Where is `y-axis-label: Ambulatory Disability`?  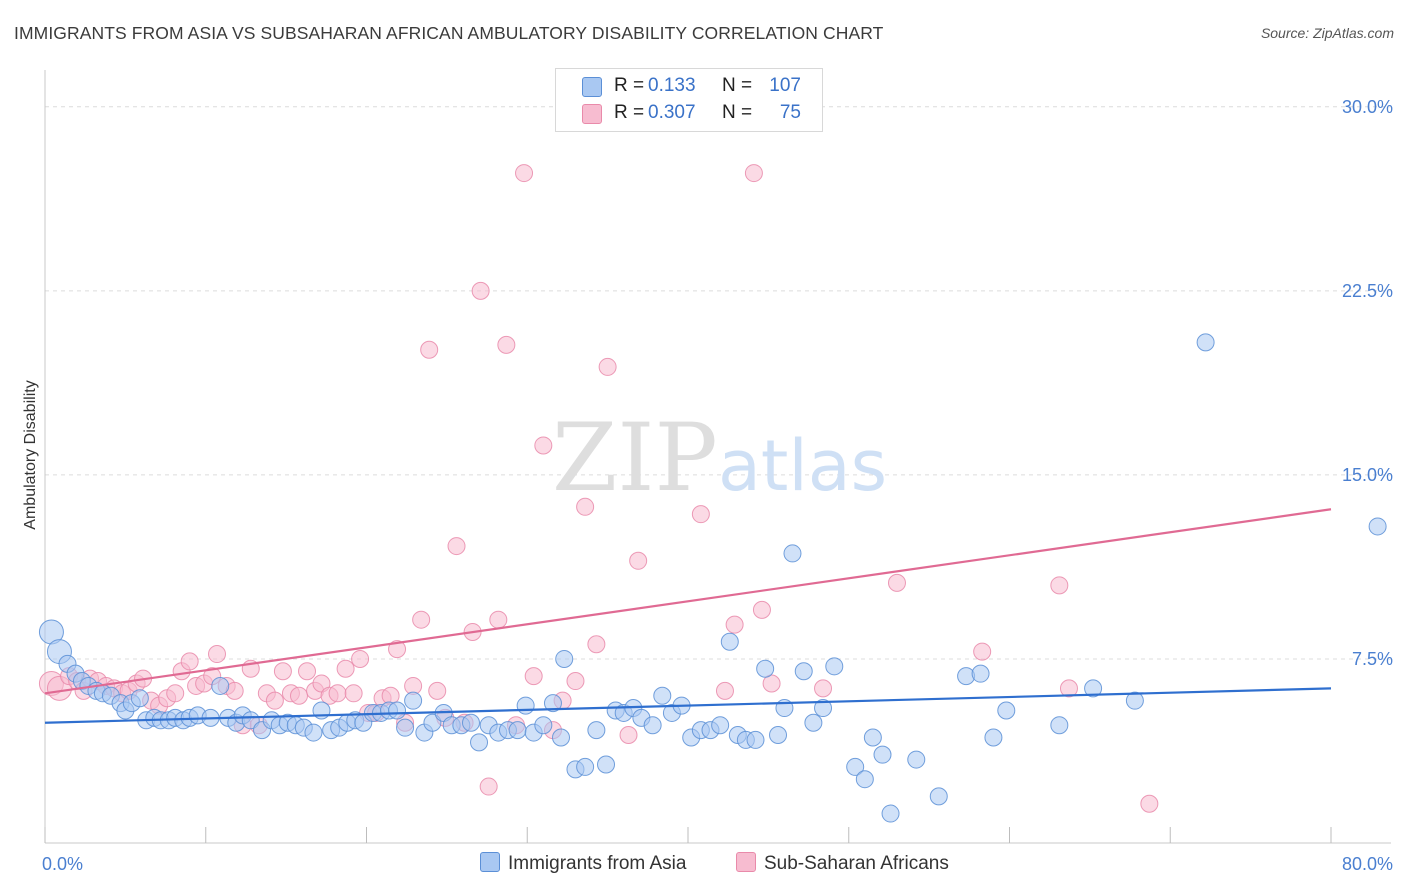 y-axis-label: Ambulatory Disability is located at coordinates (30, 454).